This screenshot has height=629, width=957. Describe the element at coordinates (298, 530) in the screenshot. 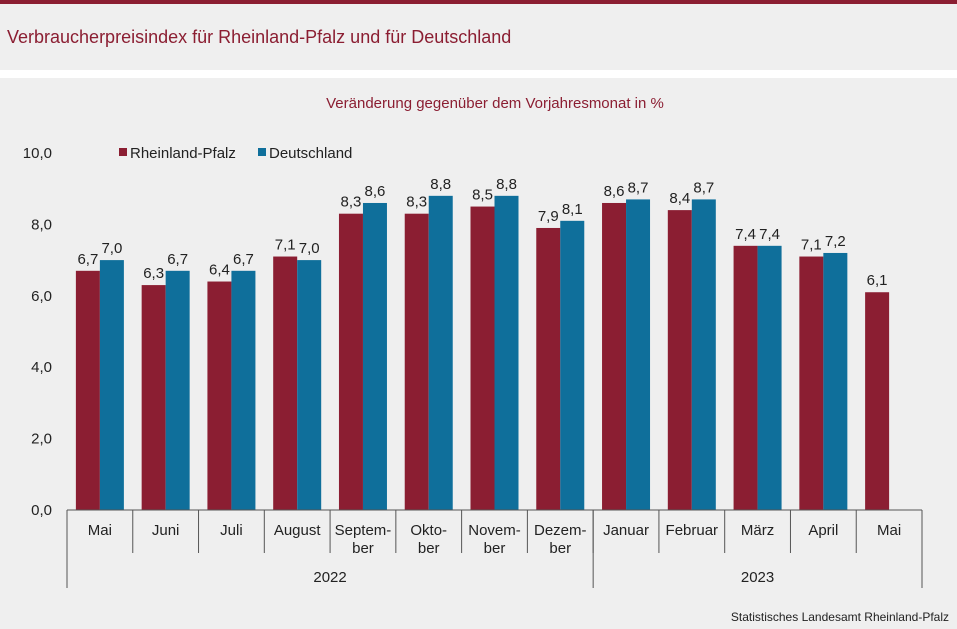

I see `x-tick-label: August` at that location.